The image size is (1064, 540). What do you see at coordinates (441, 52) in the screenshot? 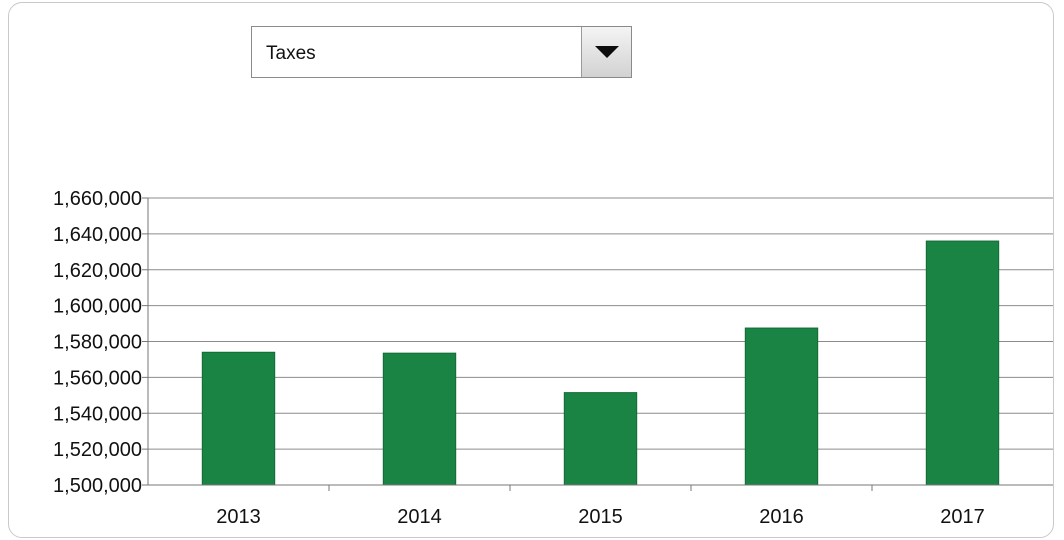
I see `category-dropdown: Taxes` at bounding box center [441, 52].